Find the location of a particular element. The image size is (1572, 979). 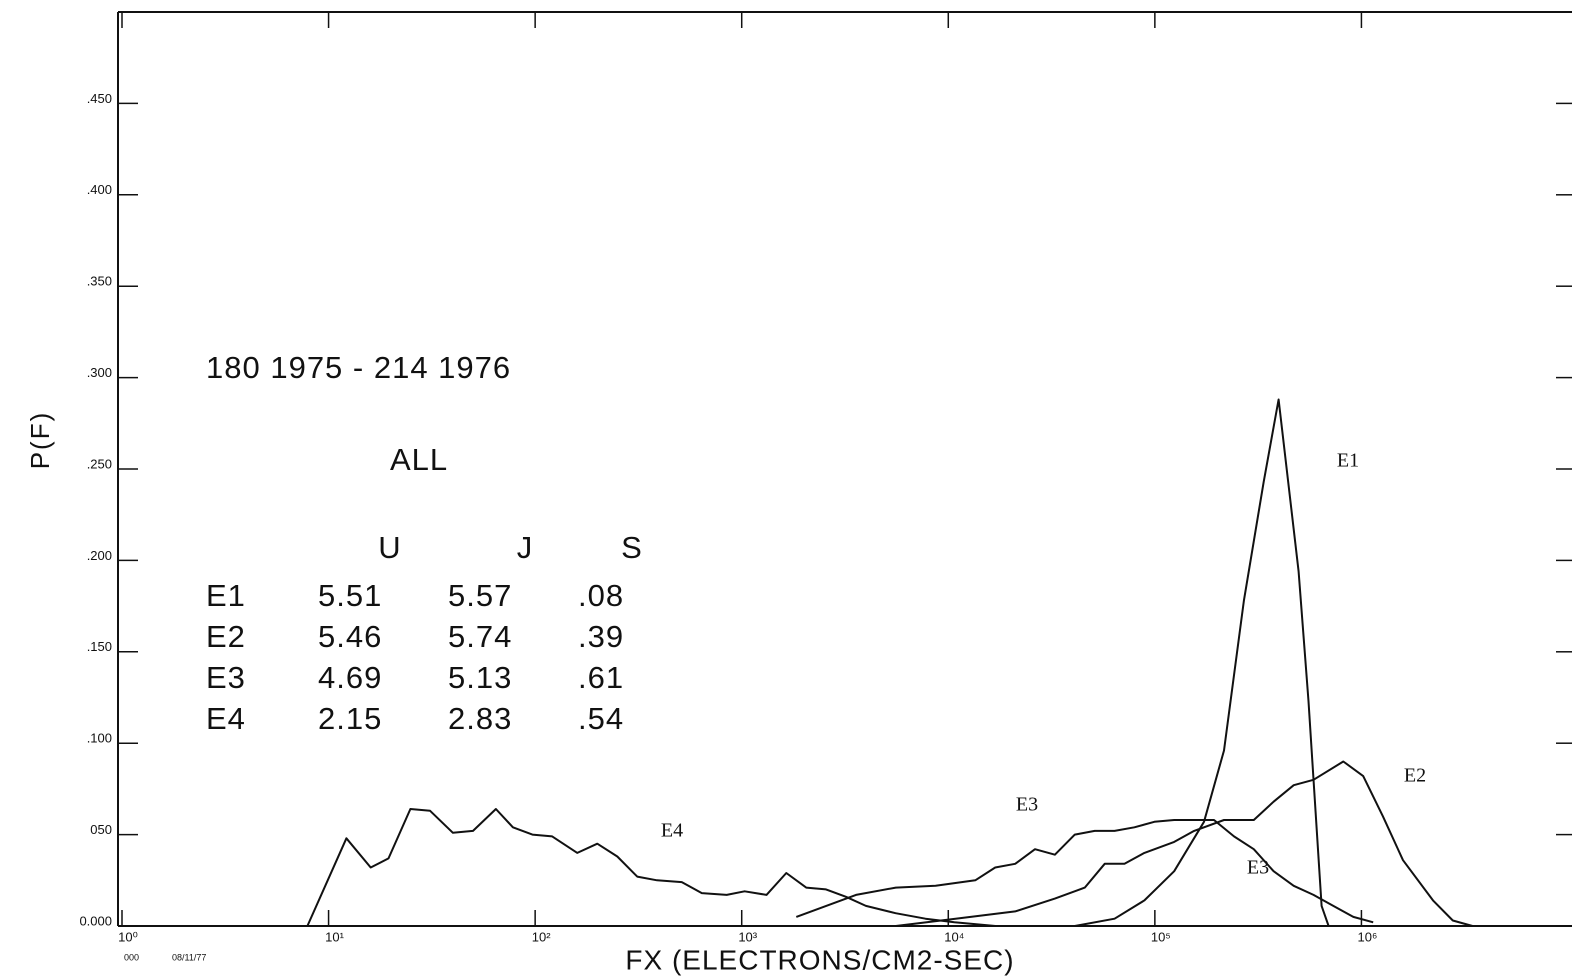

table-header: J is located at coordinates (525, 547).